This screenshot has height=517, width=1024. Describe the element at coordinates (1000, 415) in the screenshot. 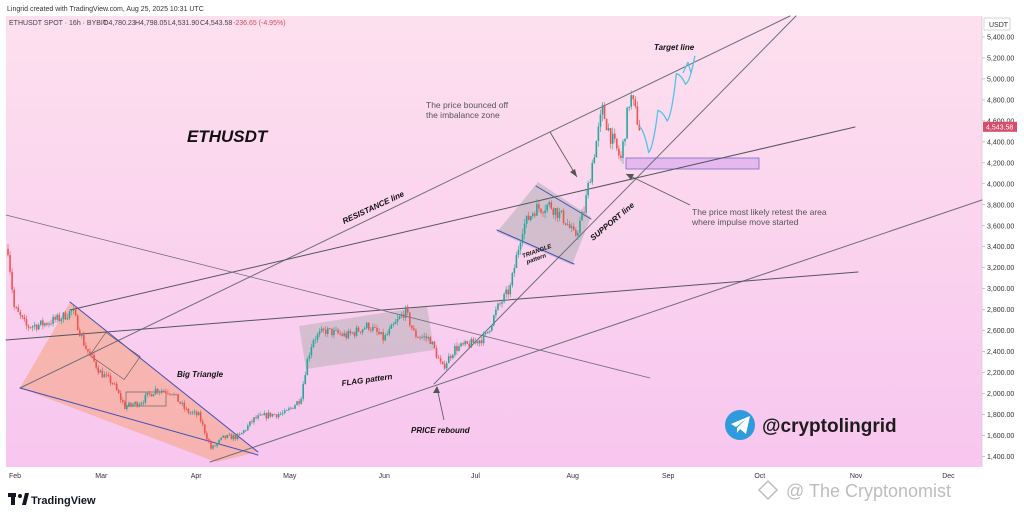

I see `y-tick-label: 1,800.00` at that location.